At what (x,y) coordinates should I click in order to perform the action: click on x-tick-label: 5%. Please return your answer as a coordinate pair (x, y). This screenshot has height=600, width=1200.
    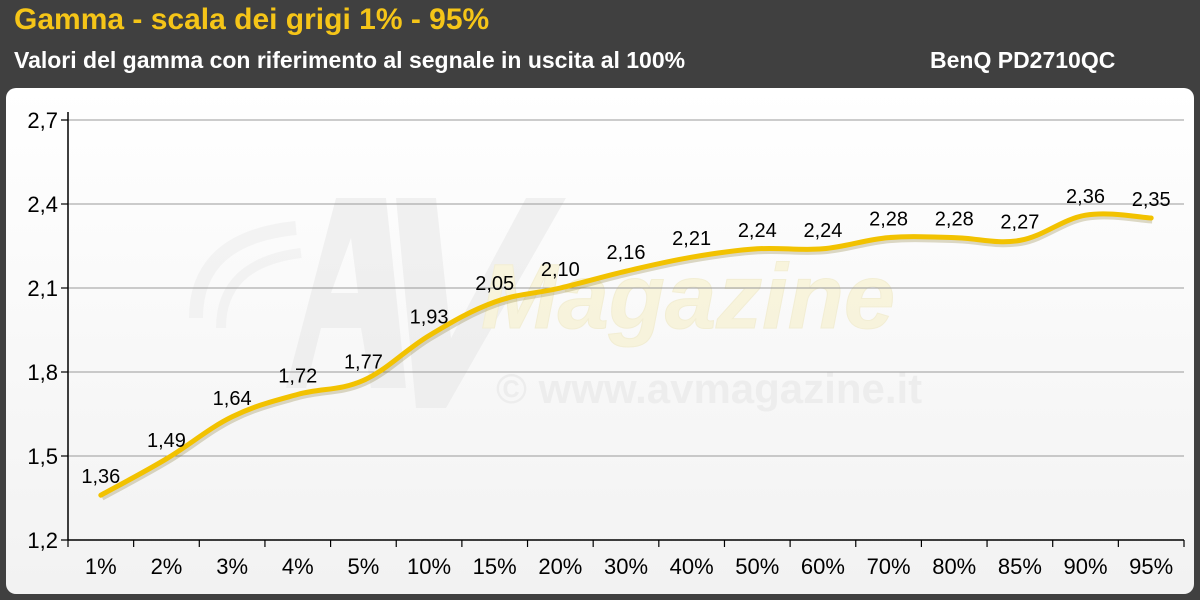
    Looking at the image, I should click on (364, 566).